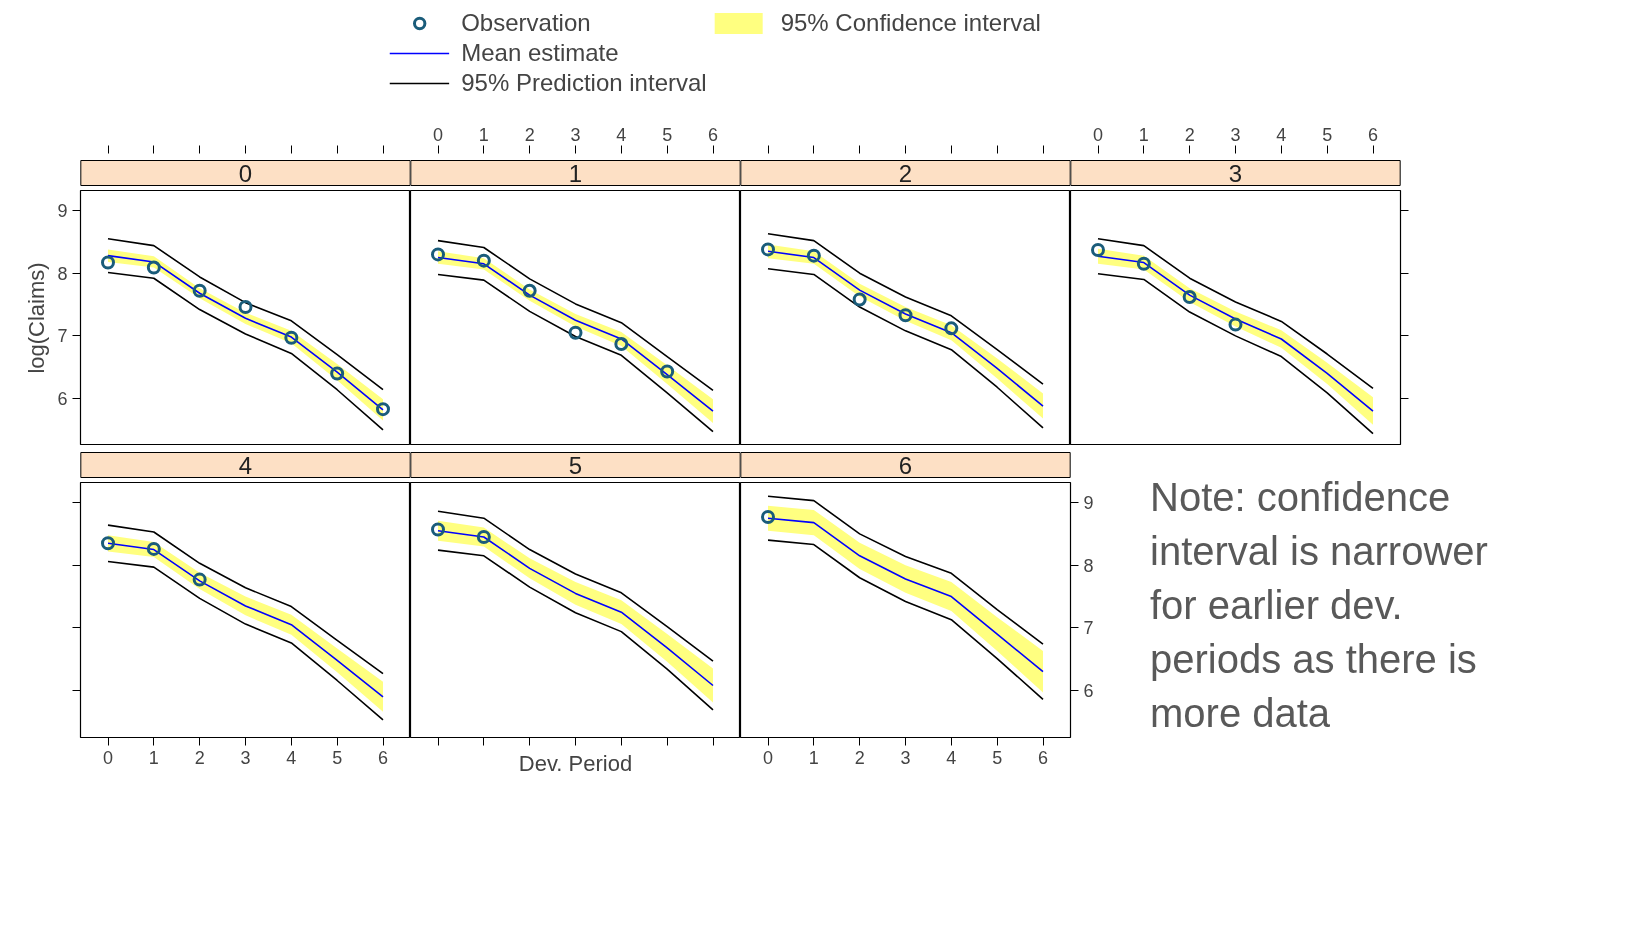 The width and height of the screenshot is (1646, 944). I want to click on legend-label: Mean estimate, so click(540, 52).